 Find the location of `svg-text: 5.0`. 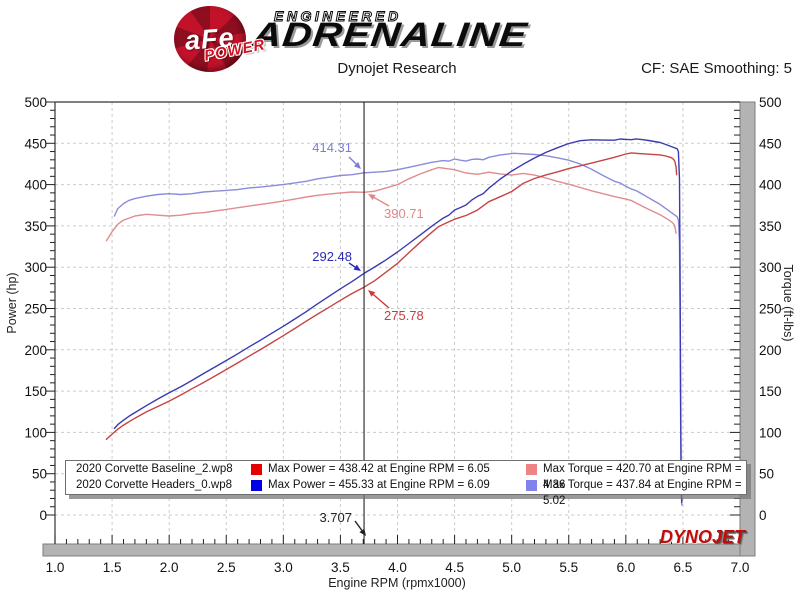

svg-text: 5.0 is located at coordinates (511, 567).